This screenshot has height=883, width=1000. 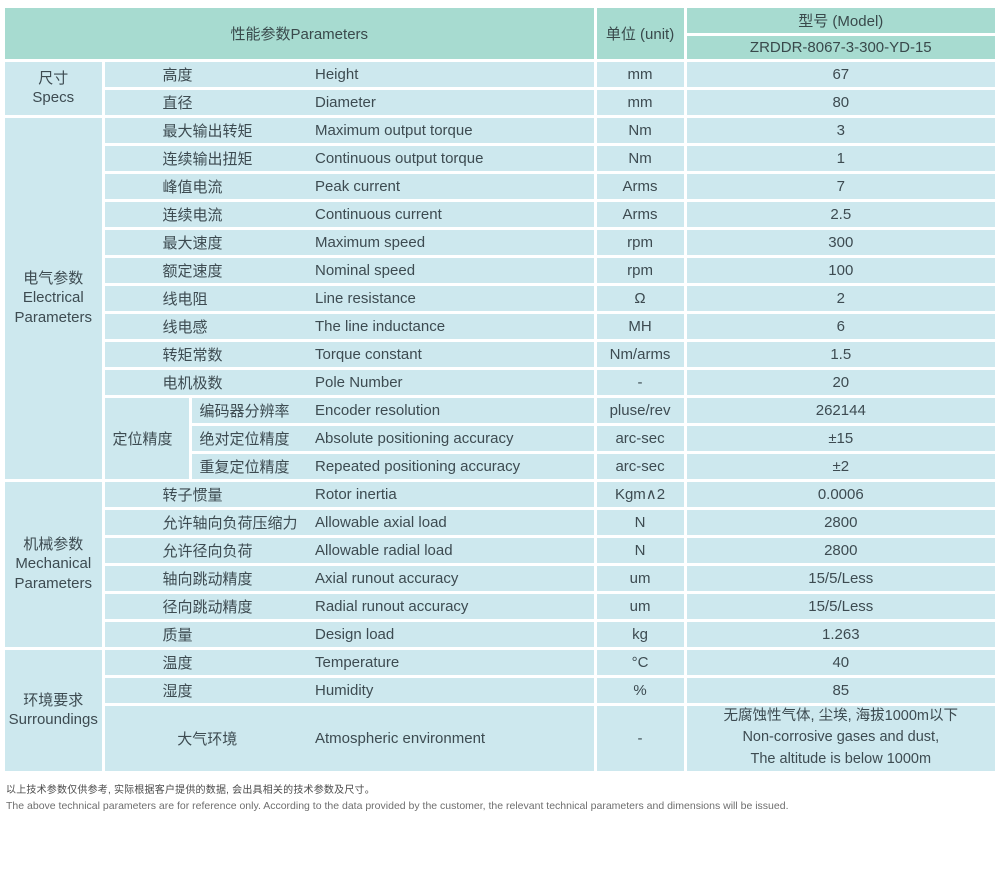 I want to click on zh-label-cell: 线电阻, so click(x=206, y=299).